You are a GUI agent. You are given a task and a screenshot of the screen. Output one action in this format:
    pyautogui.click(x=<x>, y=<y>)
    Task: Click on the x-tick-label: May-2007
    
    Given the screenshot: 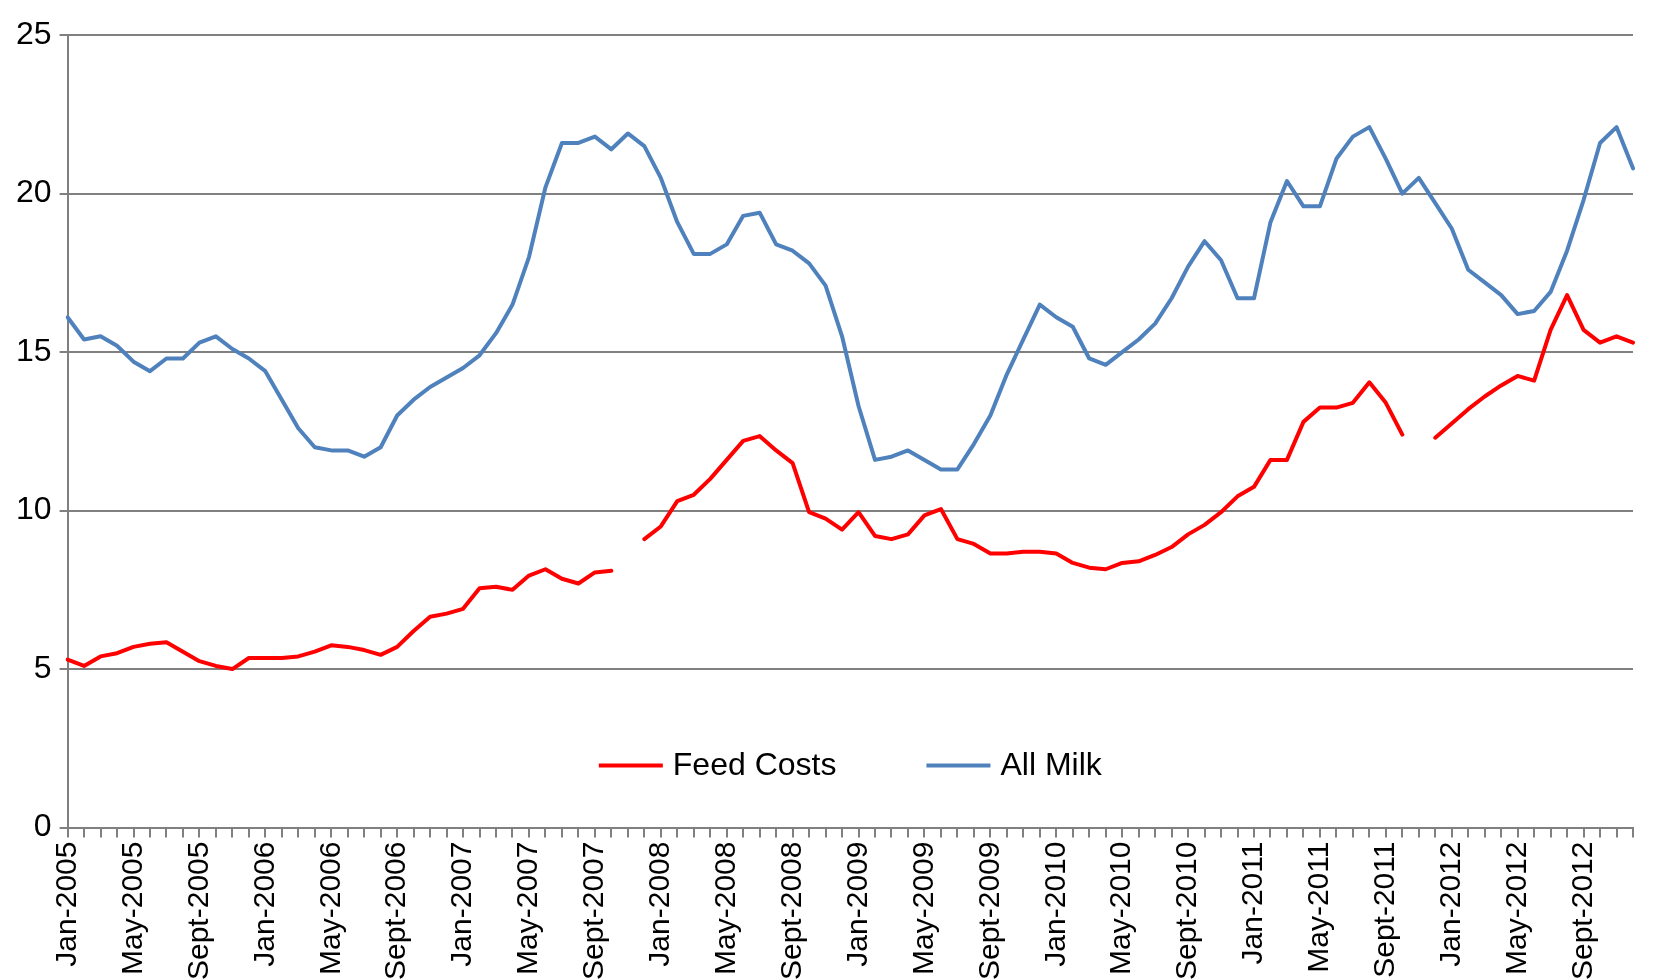 What is the action you would take?
    pyautogui.click(x=527, y=908)
    